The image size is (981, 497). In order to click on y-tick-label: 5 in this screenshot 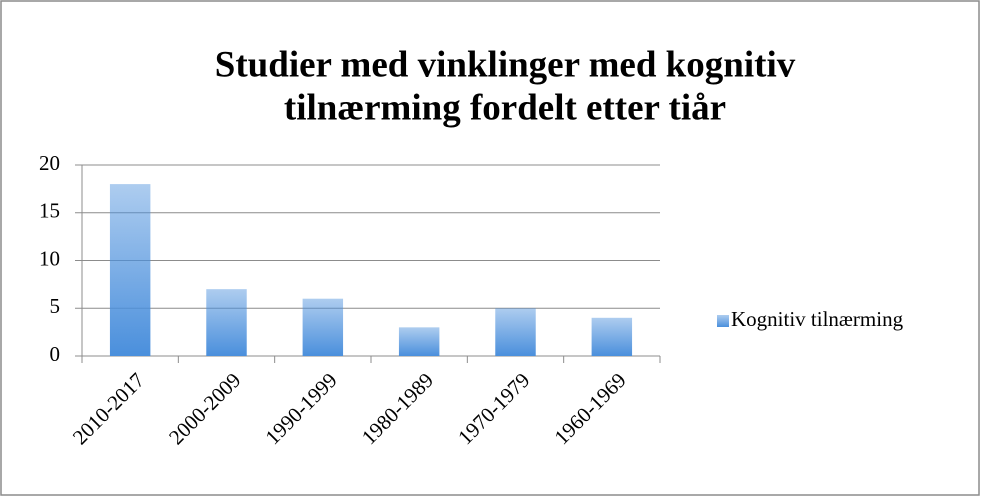, I will do `click(55, 306)`.